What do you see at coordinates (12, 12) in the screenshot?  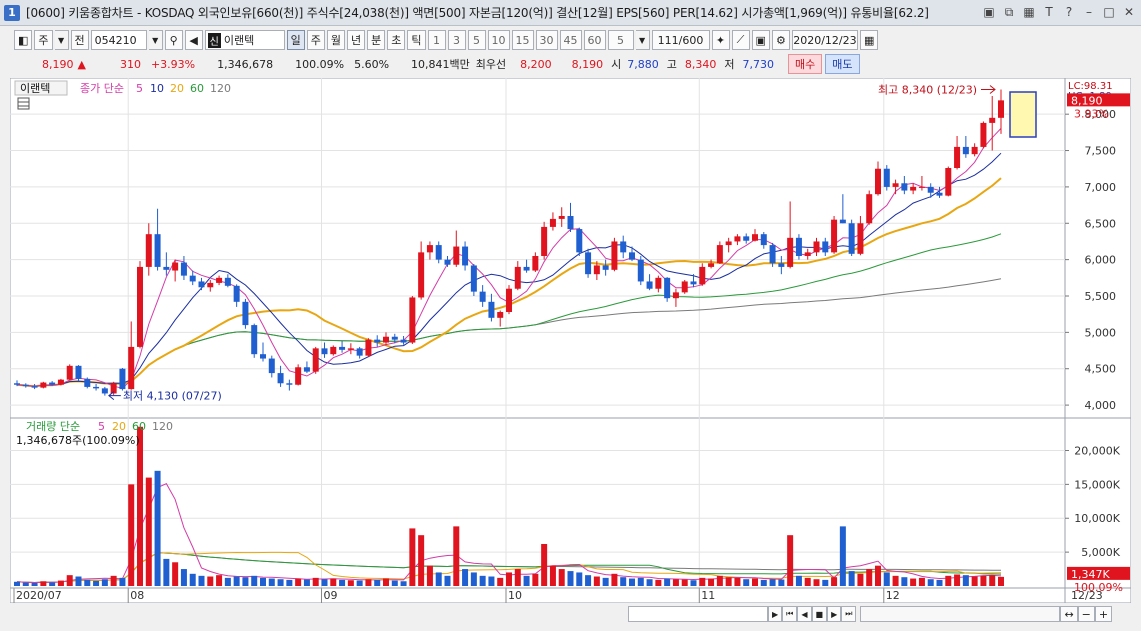 I see `app-number-badge: 1` at bounding box center [12, 12].